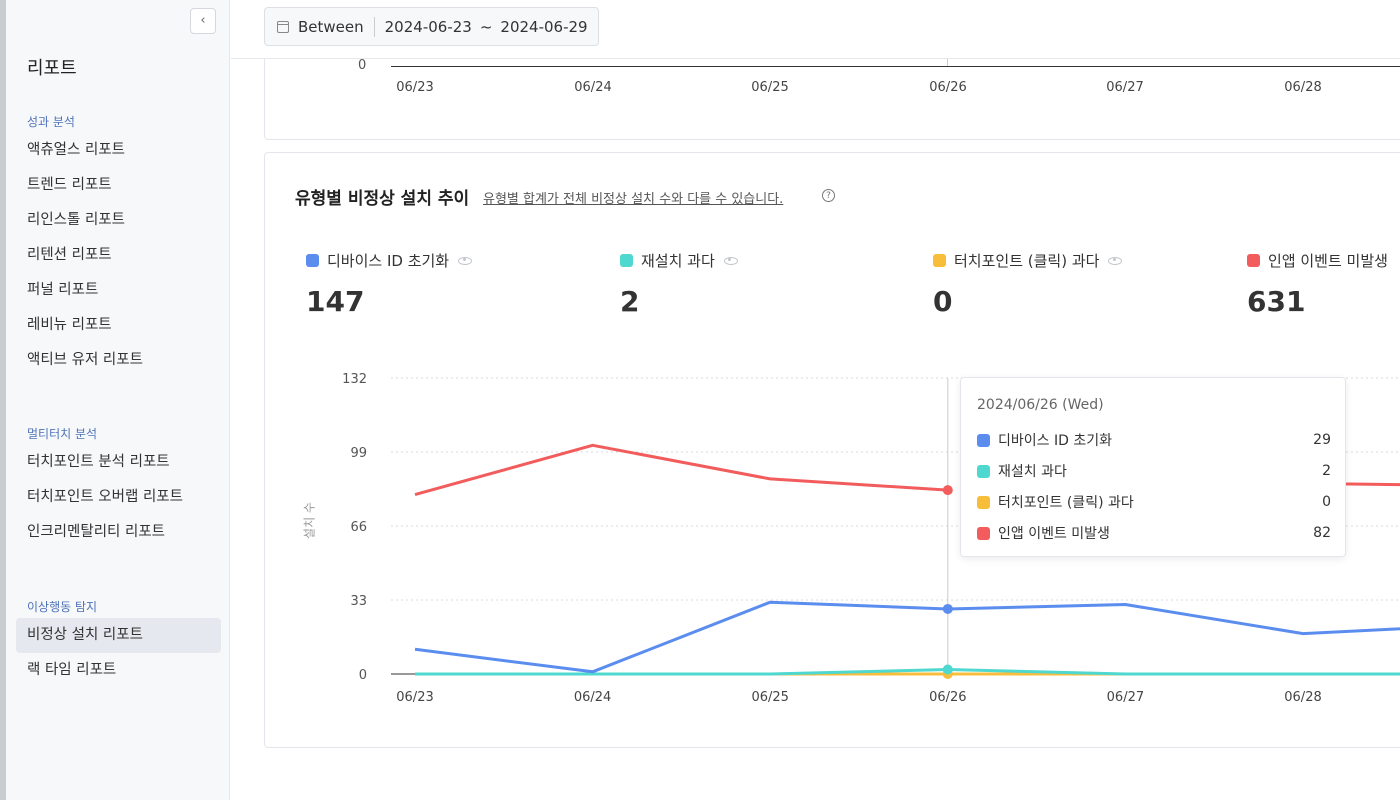  Describe the element at coordinates (1326, 502) in the screenshot. I see `tooltip-value: 0` at that location.